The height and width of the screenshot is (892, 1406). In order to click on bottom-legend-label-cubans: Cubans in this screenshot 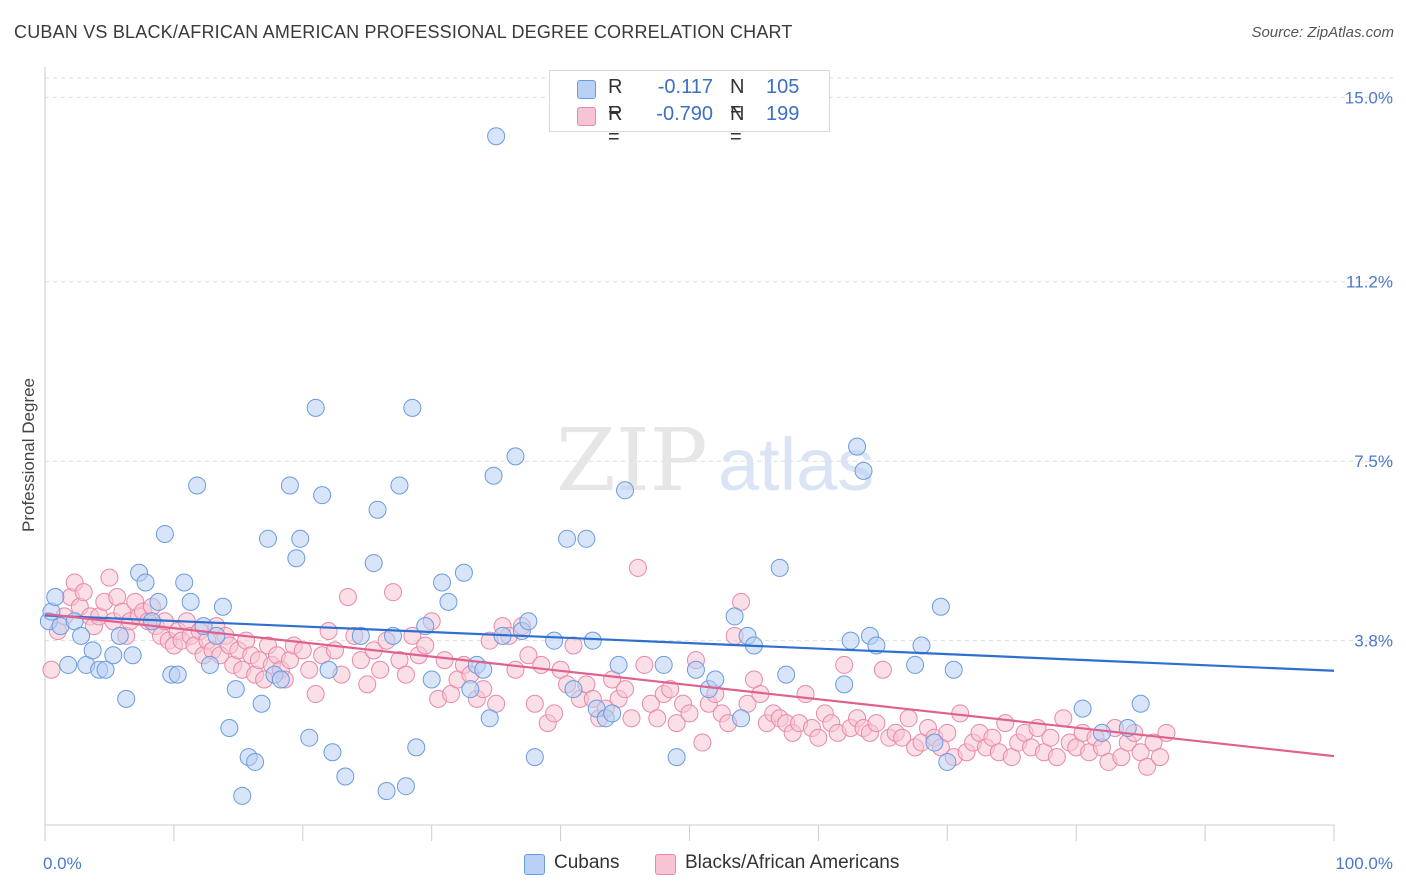, I will do `click(587, 862)`.